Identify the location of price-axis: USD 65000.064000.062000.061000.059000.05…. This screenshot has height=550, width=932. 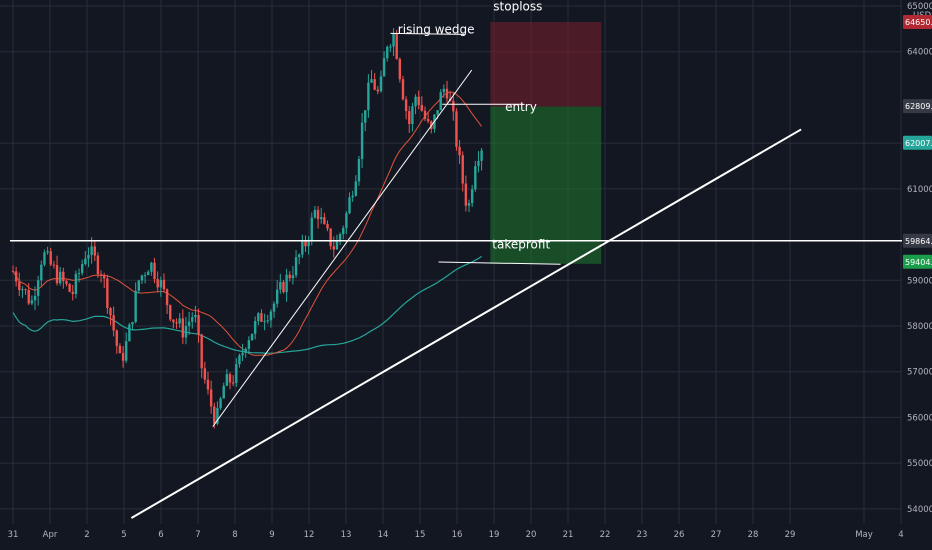
(917, 262).